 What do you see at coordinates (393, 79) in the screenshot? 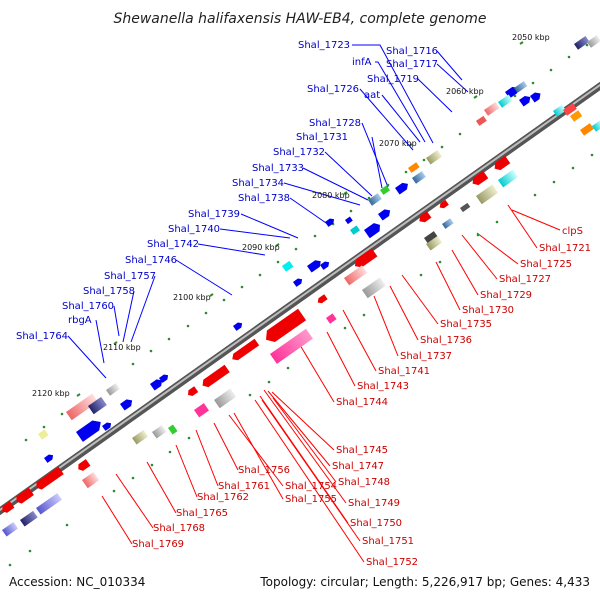
I see `gene-label: Shal_1719` at bounding box center [393, 79].